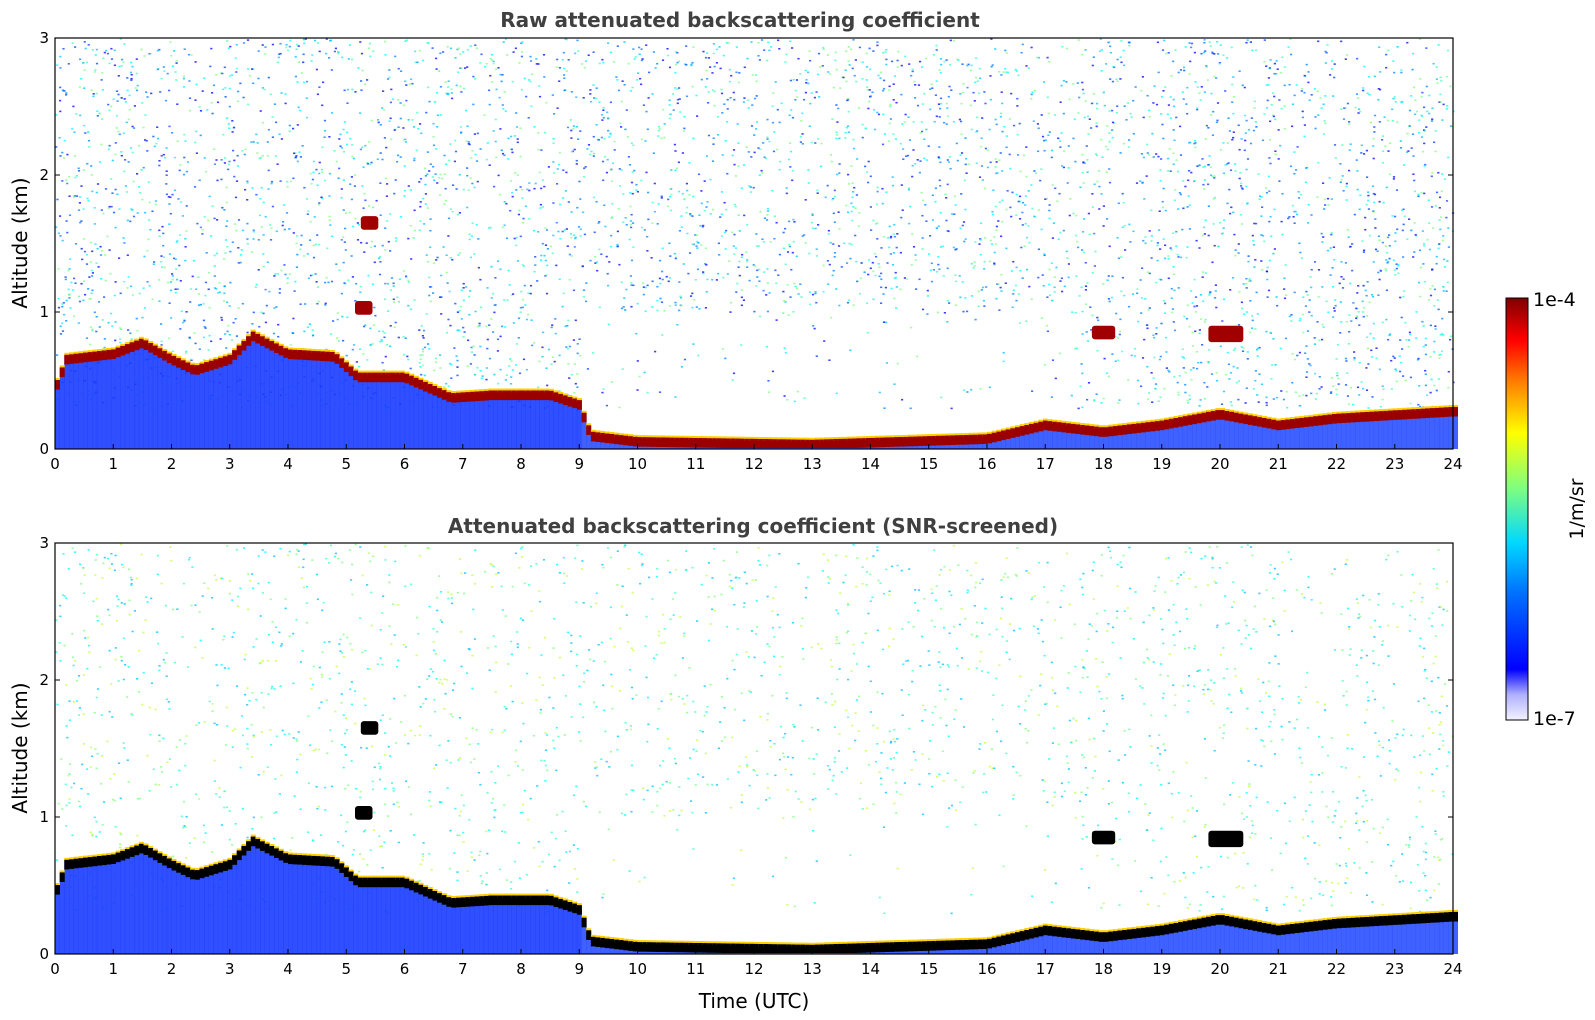  What do you see at coordinates (754, 1001) in the screenshot?
I see `x-axis-label: Time (UTC)` at bounding box center [754, 1001].